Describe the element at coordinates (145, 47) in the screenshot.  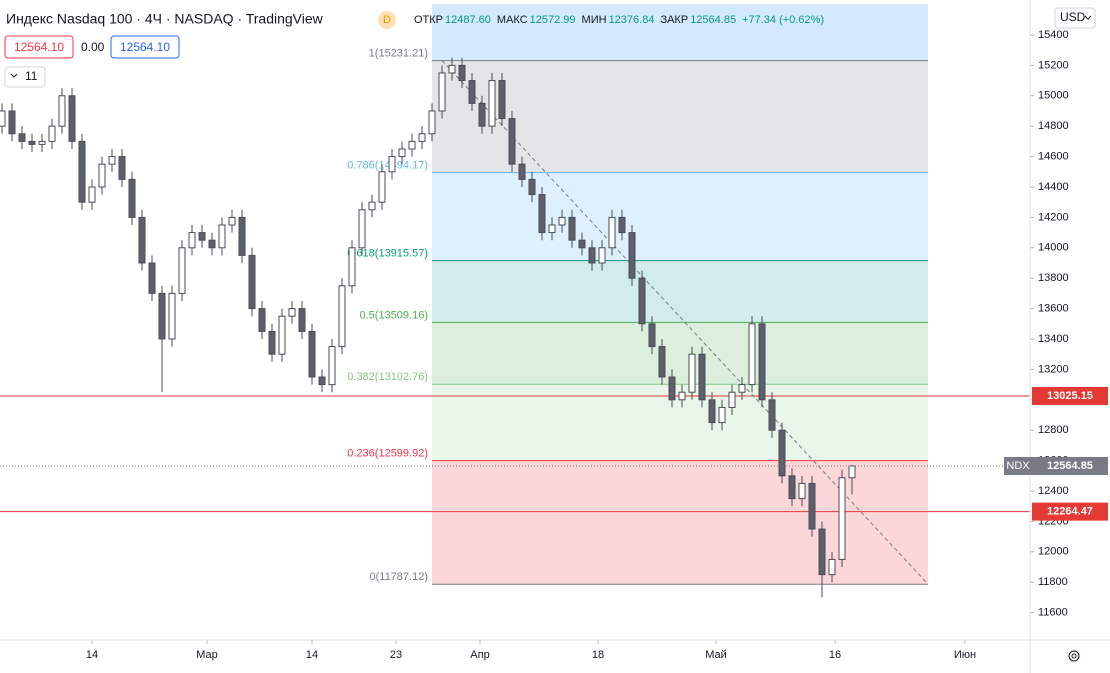
I see `ask-box` at that location.